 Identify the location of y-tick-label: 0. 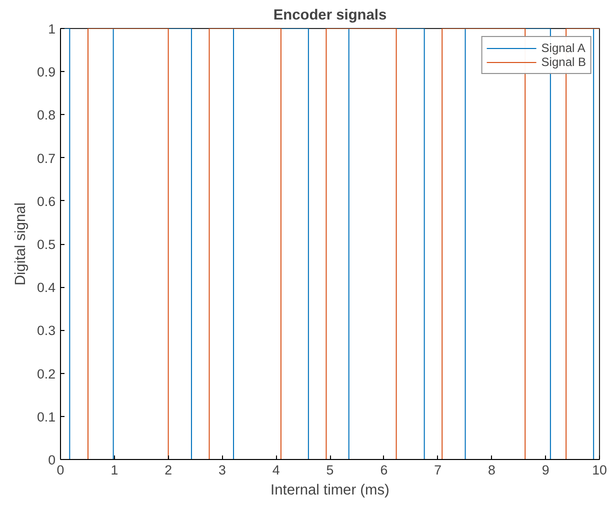
(52, 460).